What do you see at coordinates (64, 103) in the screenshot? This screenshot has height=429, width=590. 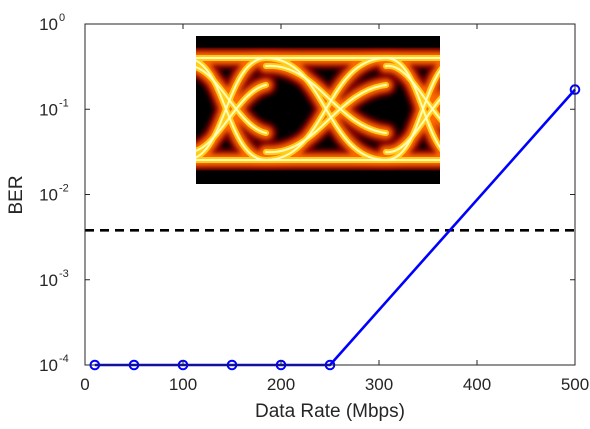 I see `y-tick-exponent: -1` at bounding box center [64, 103].